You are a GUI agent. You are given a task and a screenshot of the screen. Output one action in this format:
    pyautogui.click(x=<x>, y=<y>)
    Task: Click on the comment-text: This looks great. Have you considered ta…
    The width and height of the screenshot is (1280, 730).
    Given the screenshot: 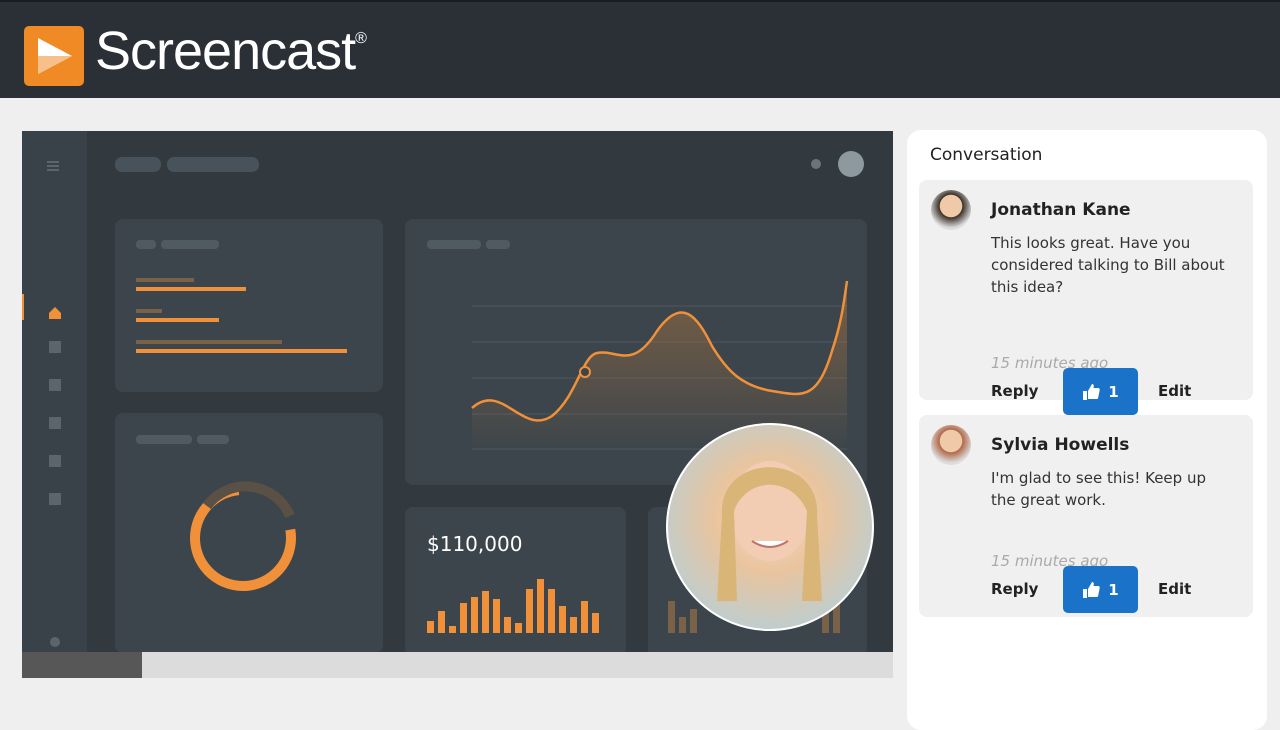 What is the action you would take?
    pyautogui.click(x=1108, y=265)
    